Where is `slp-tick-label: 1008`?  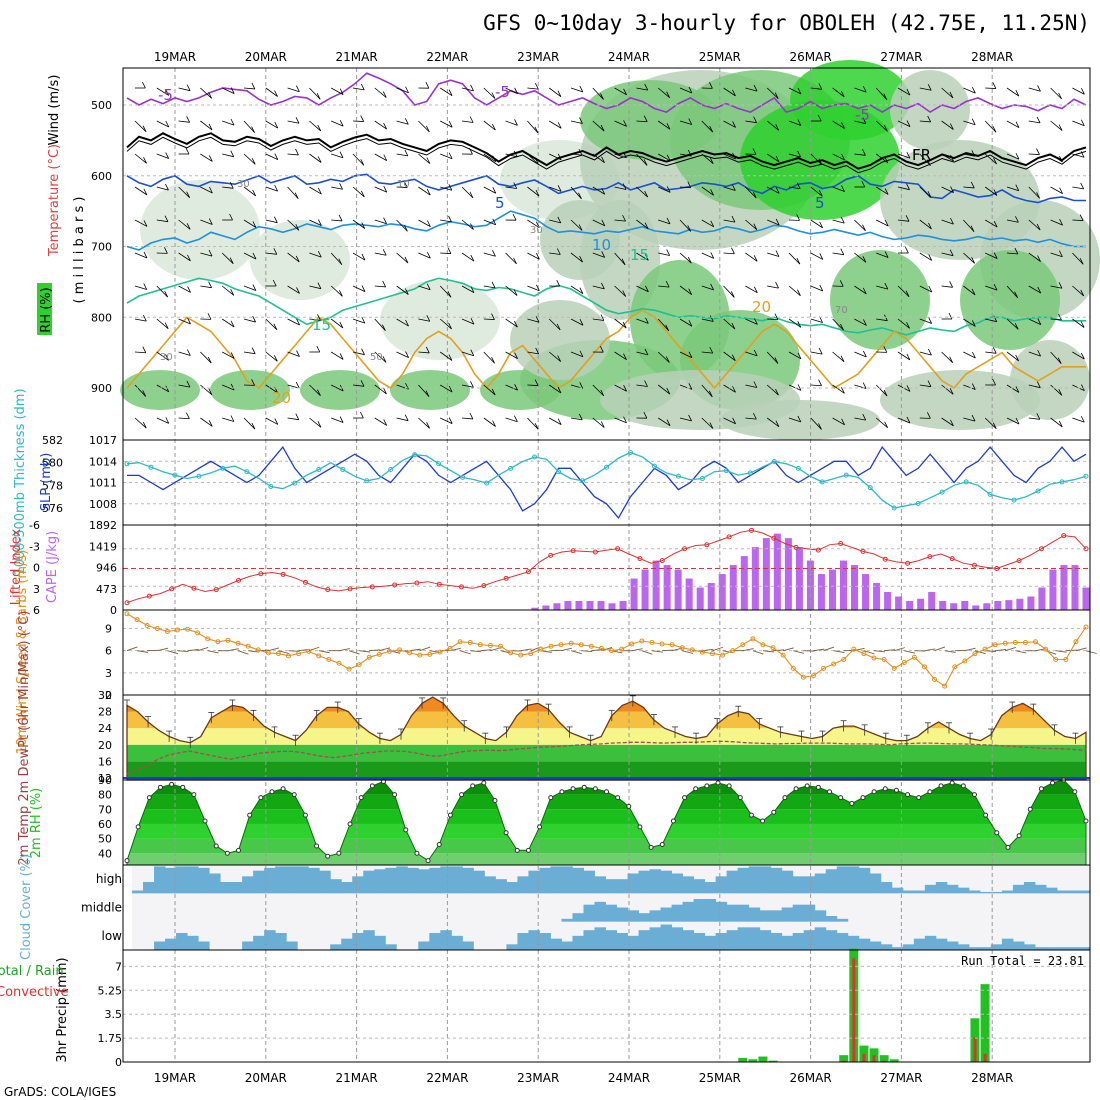
slp-tick-label: 1008 is located at coordinates (103, 504).